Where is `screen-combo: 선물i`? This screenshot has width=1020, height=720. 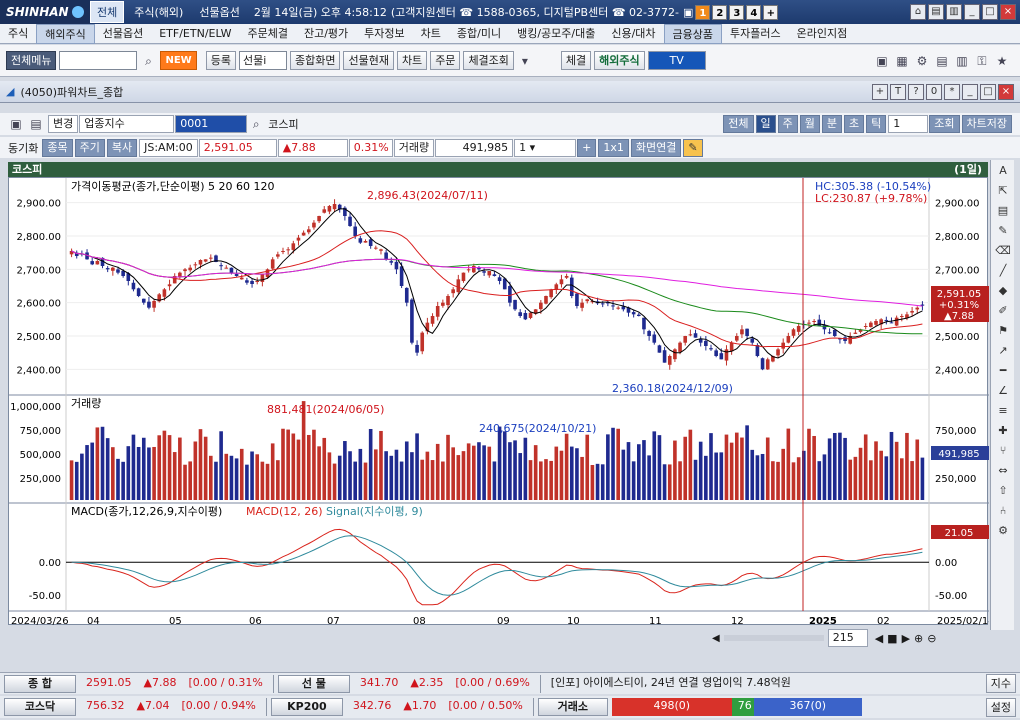 screen-combo: 선물i is located at coordinates (262, 60).